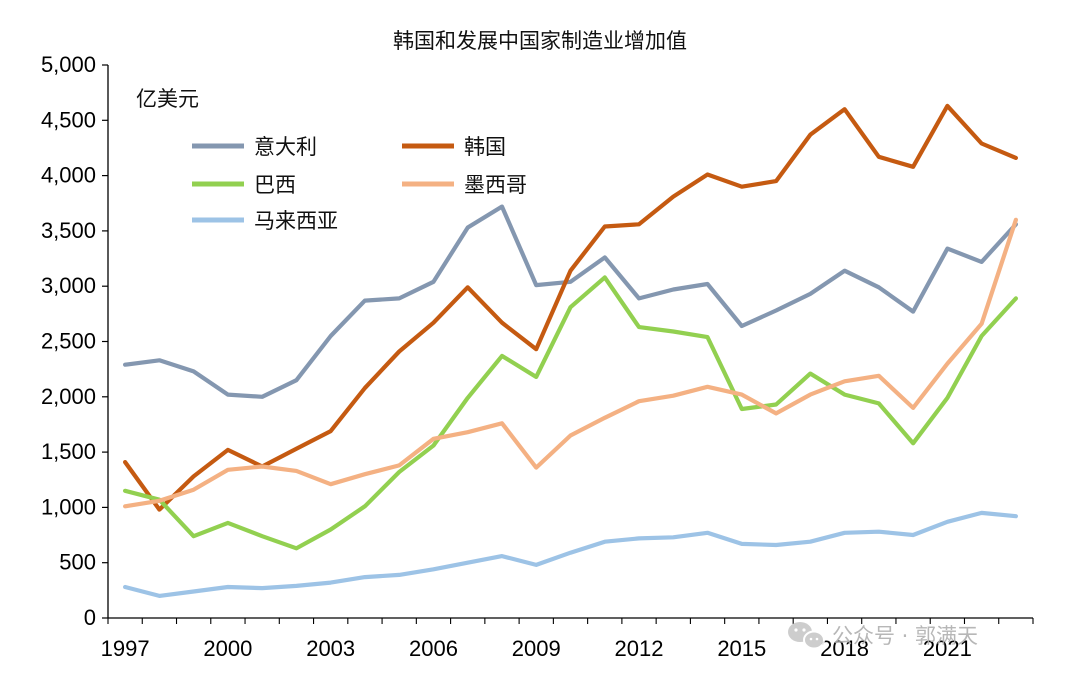  Describe the element at coordinates (495, 185) in the screenshot. I see `legend-label-4: 墨西哥` at that location.